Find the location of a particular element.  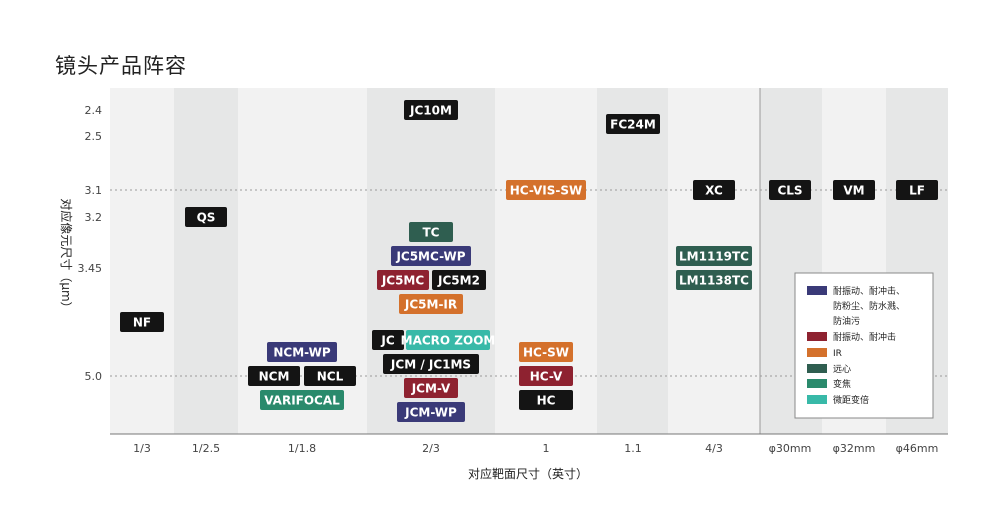

product-tag-label: HC is located at coordinates (546, 401).